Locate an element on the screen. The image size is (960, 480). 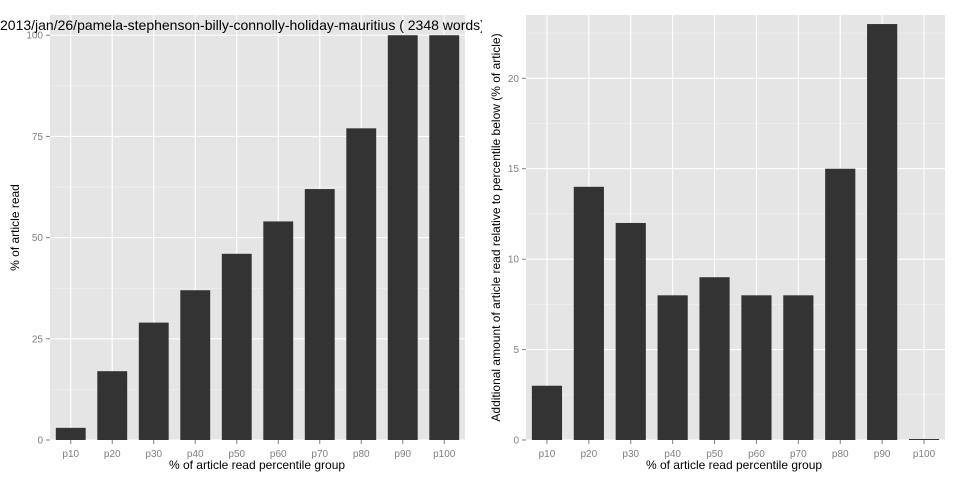
y-tick-label: 25 is located at coordinates (38, 339).